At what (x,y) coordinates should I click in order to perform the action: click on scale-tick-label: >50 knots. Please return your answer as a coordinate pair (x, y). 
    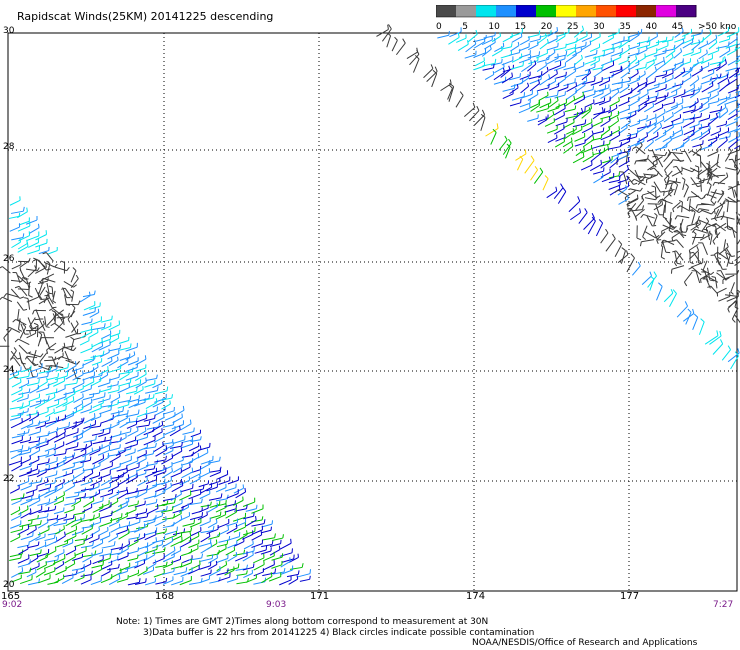
    Looking at the image, I should click on (717, 27).